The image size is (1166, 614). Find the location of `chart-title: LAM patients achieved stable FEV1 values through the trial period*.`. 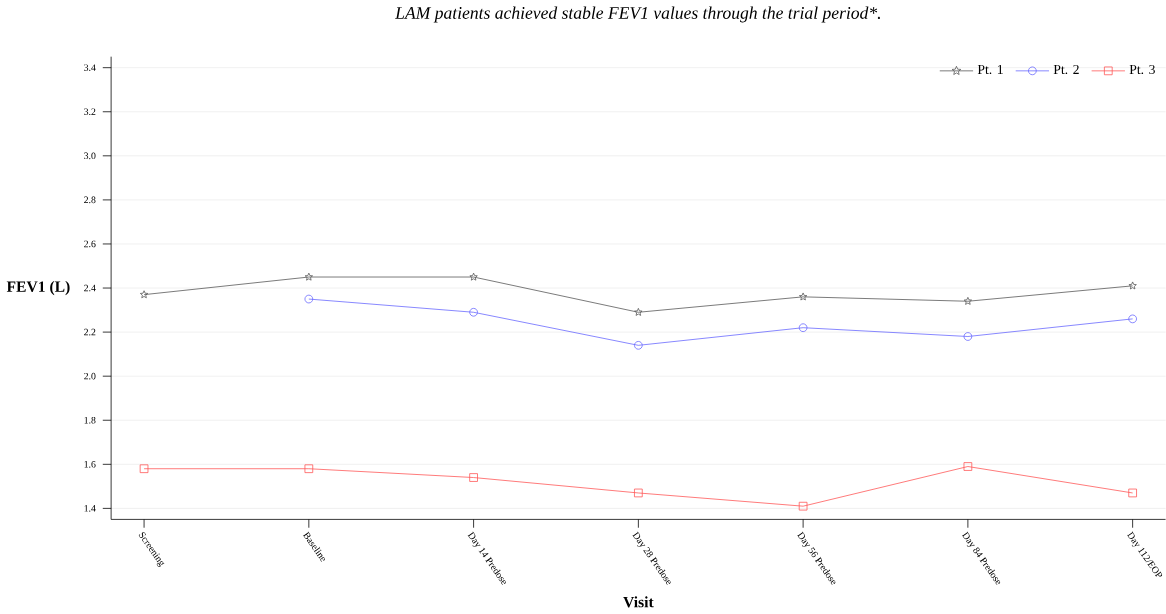

chart-title: LAM patients achieved stable FEV1 values through the trial period*. is located at coordinates (637, 14).